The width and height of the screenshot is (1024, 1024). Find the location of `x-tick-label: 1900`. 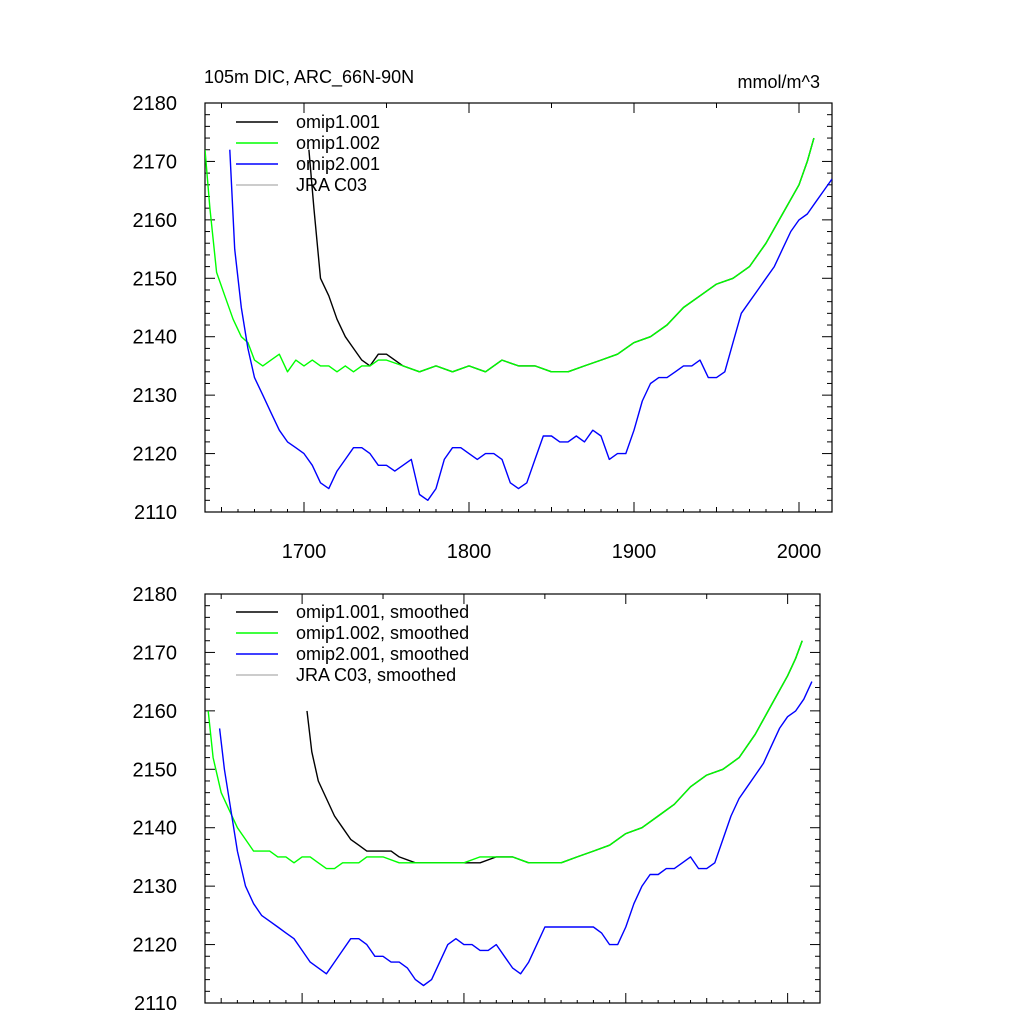

x-tick-label: 1900 is located at coordinates (634, 552).